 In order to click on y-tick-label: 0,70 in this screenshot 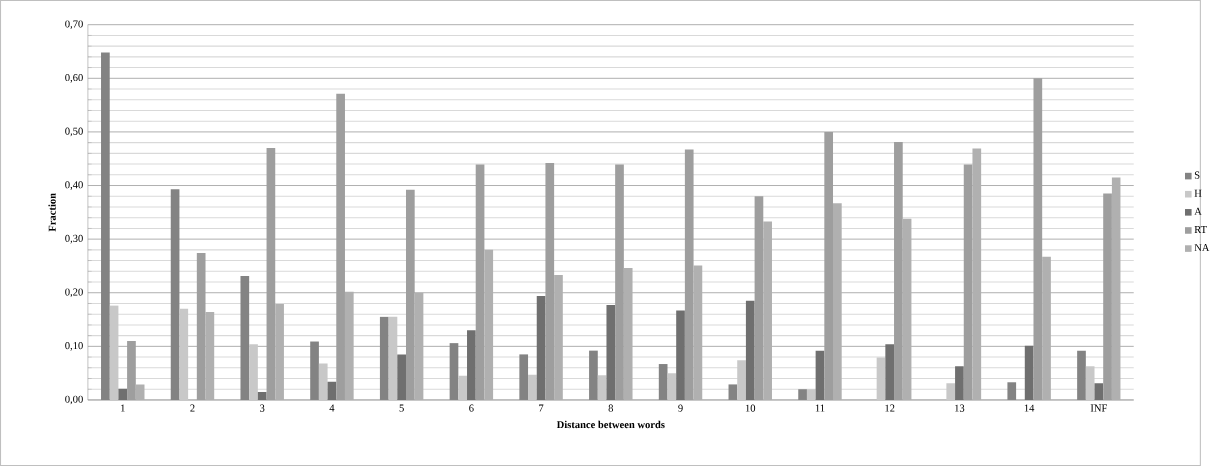, I will do `click(74, 24)`.